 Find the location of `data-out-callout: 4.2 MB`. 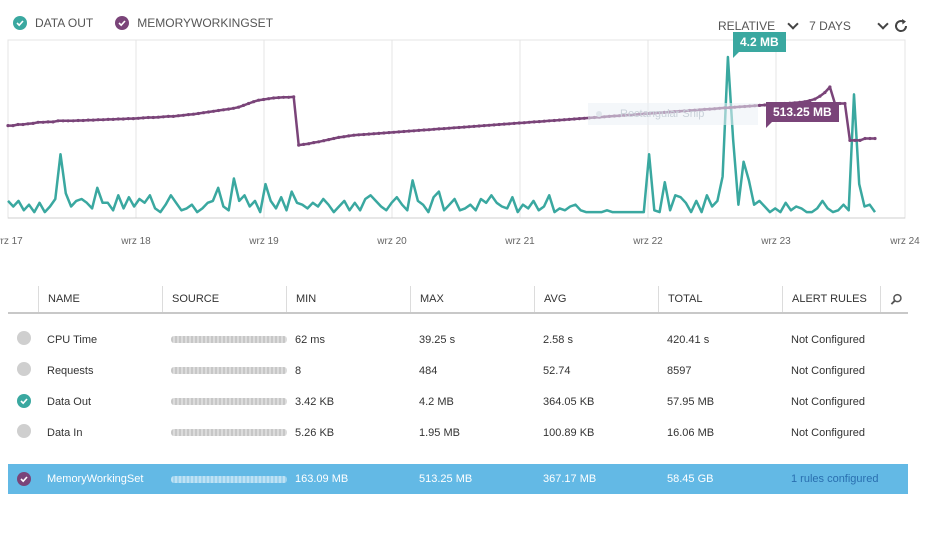

data-out-callout: 4.2 MB is located at coordinates (759, 45).